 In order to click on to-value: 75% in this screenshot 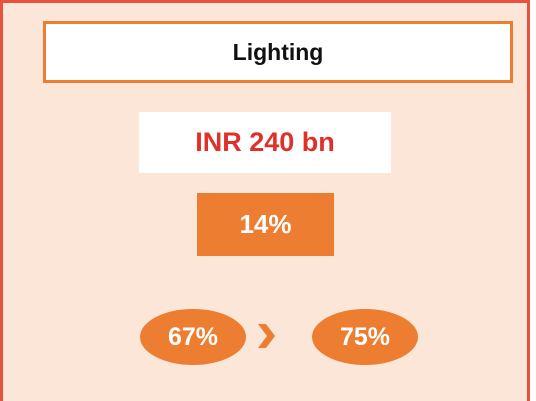, I will do `click(365, 336)`.